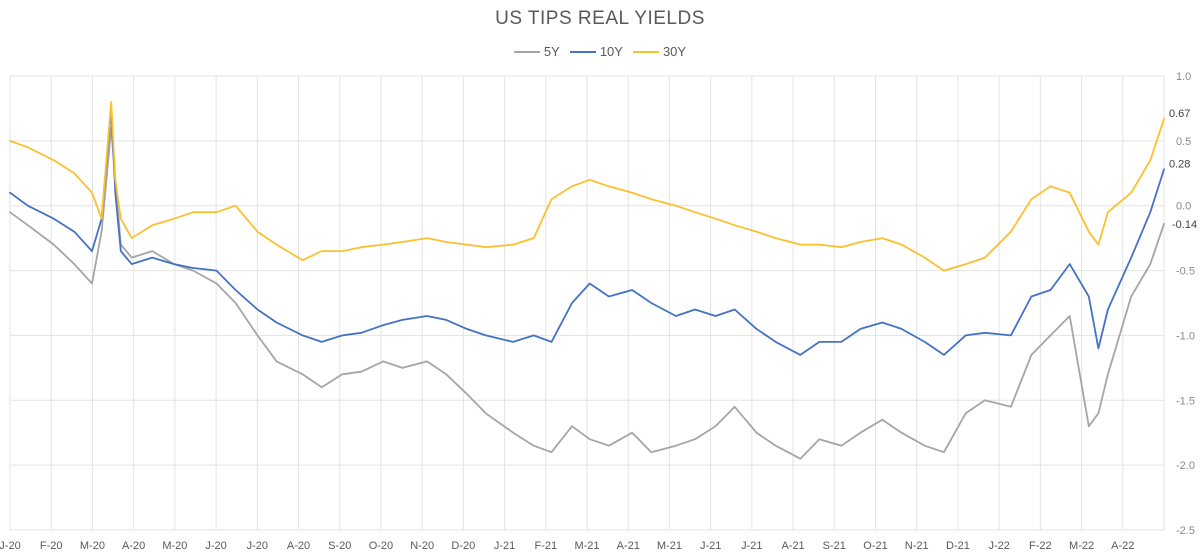 The width and height of the screenshot is (1200, 558). Describe the element at coordinates (1179, 114) in the screenshot. I see `end-label-30y: 0.67` at that location.